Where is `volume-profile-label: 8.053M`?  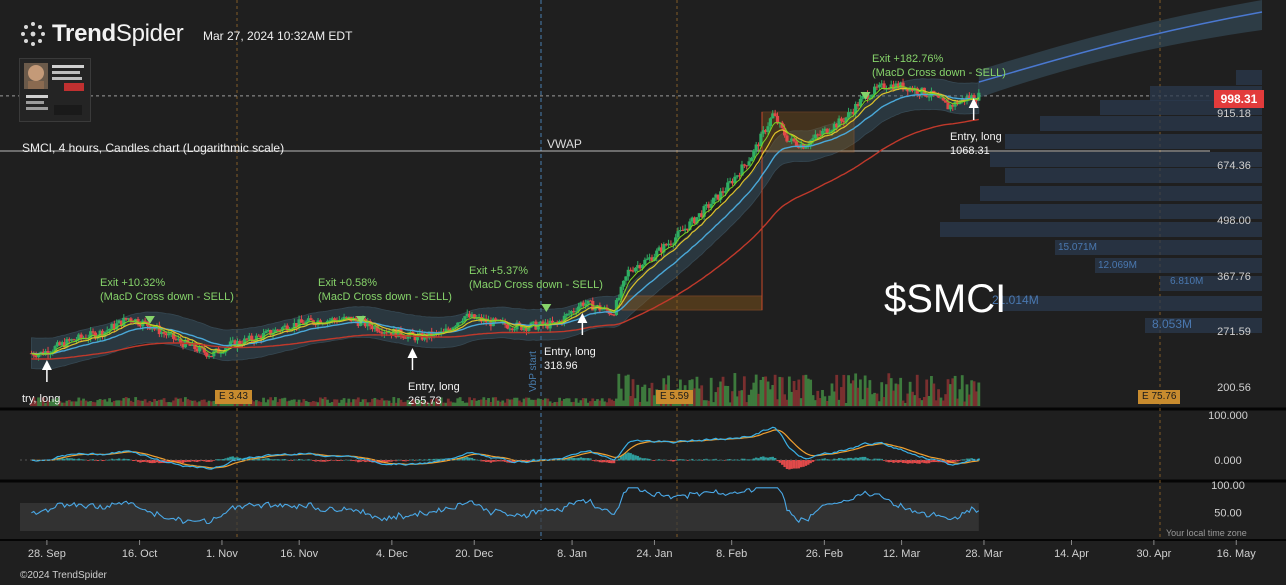
volume-profile-label: 8.053M is located at coordinates (1172, 324).